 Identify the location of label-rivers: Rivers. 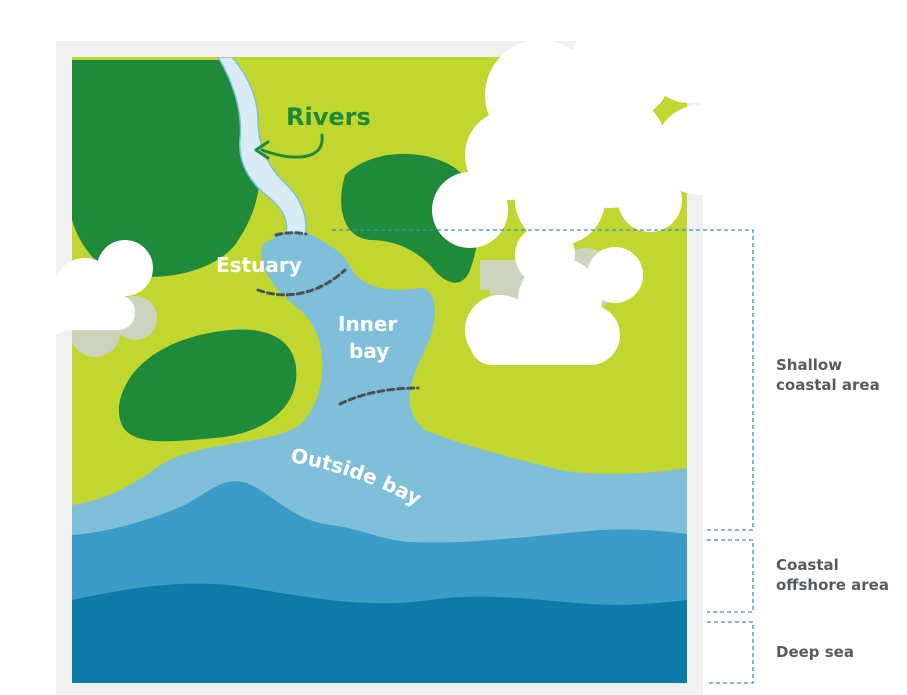
(328, 117).